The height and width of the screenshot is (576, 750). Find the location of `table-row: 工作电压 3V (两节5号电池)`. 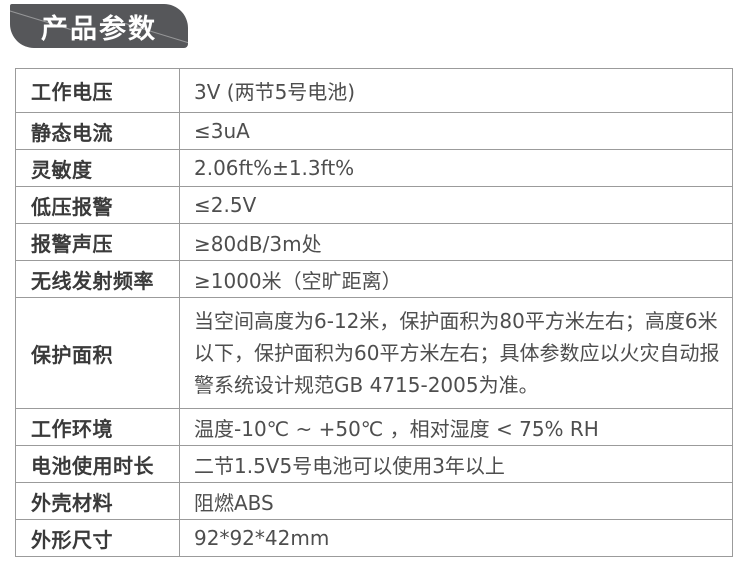

table-row: 工作电压 3V (两节5号电池) is located at coordinates (374, 90).